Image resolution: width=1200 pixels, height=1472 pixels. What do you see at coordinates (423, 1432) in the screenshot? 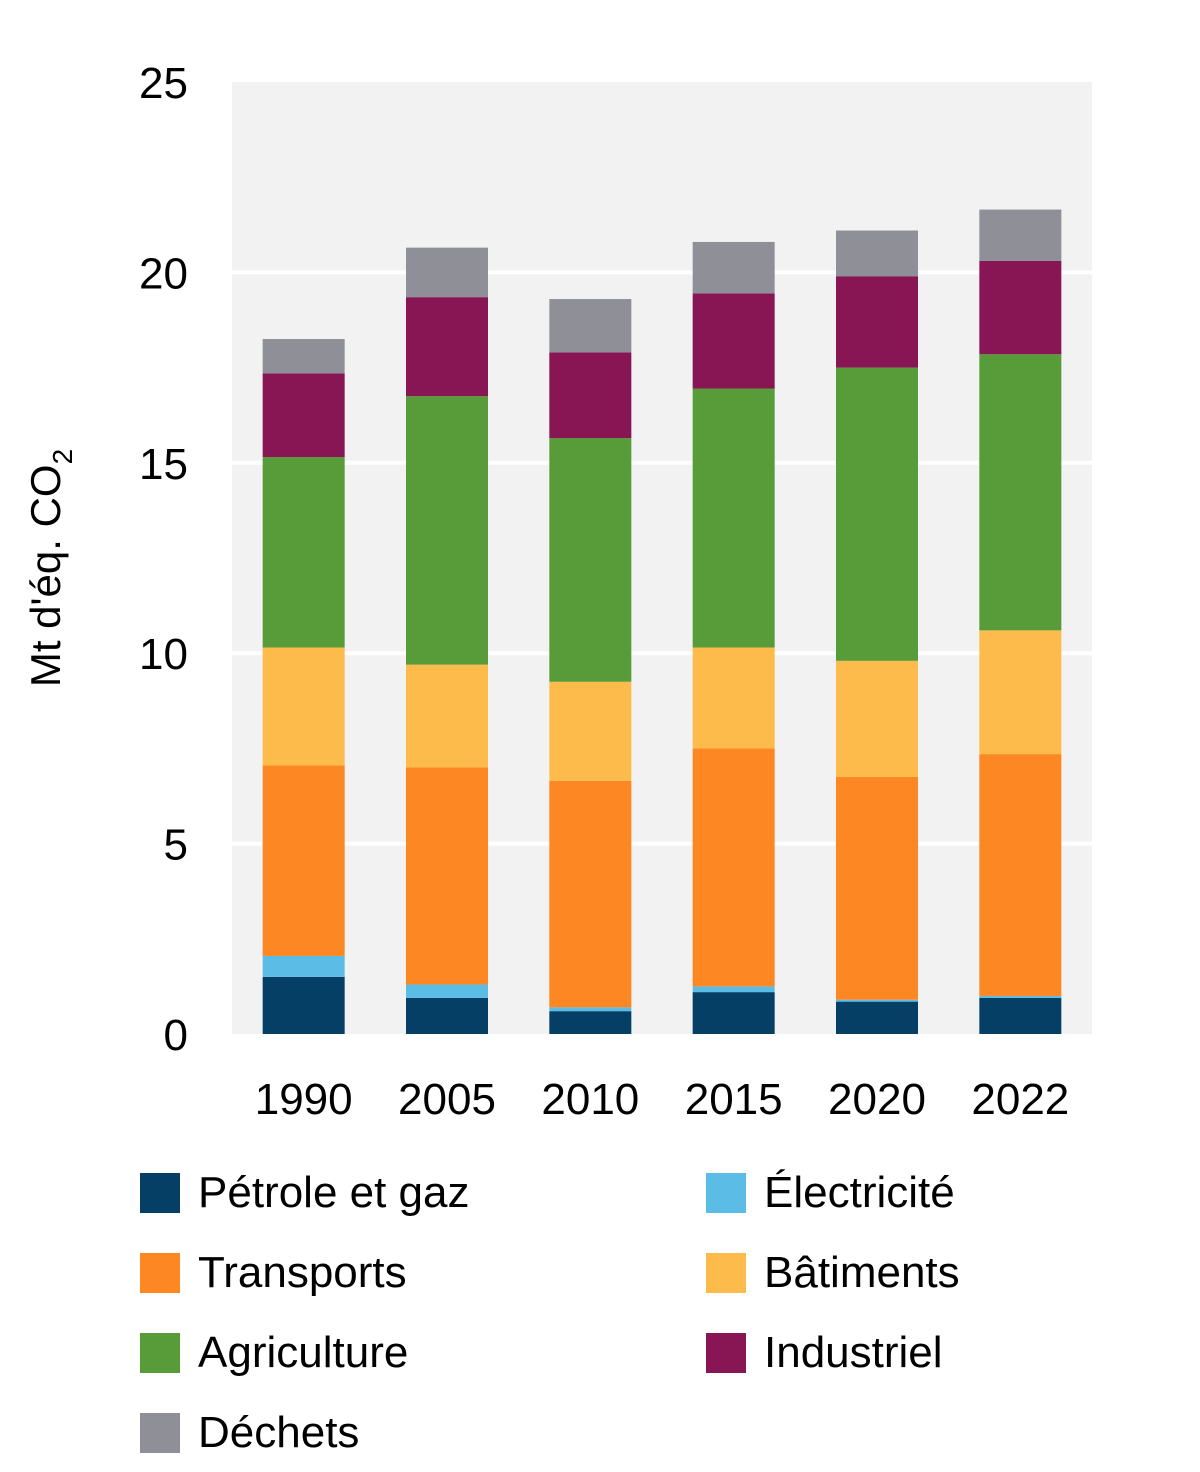
I see `legend-item: Déchets` at bounding box center [423, 1432].